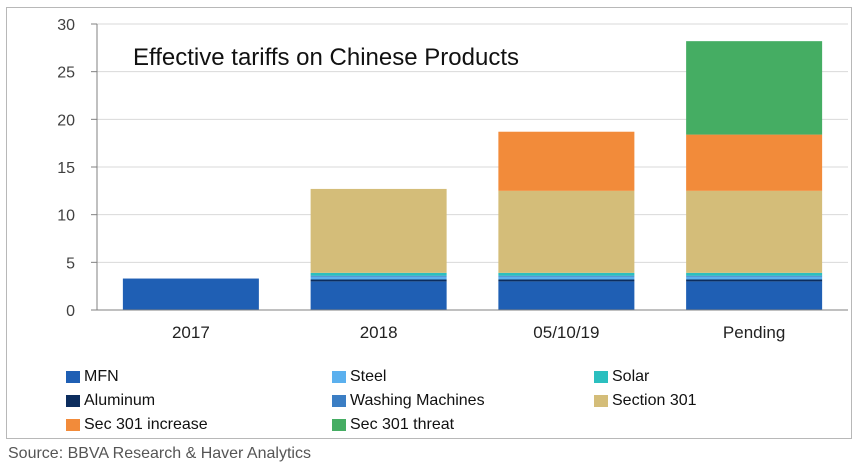 The width and height of the screenshot is (859, 468). What do you see at coordinates (754, 88) in the screenshot?
I see `bar-segment-sec-301-threat` at bounding box center [754, 88].